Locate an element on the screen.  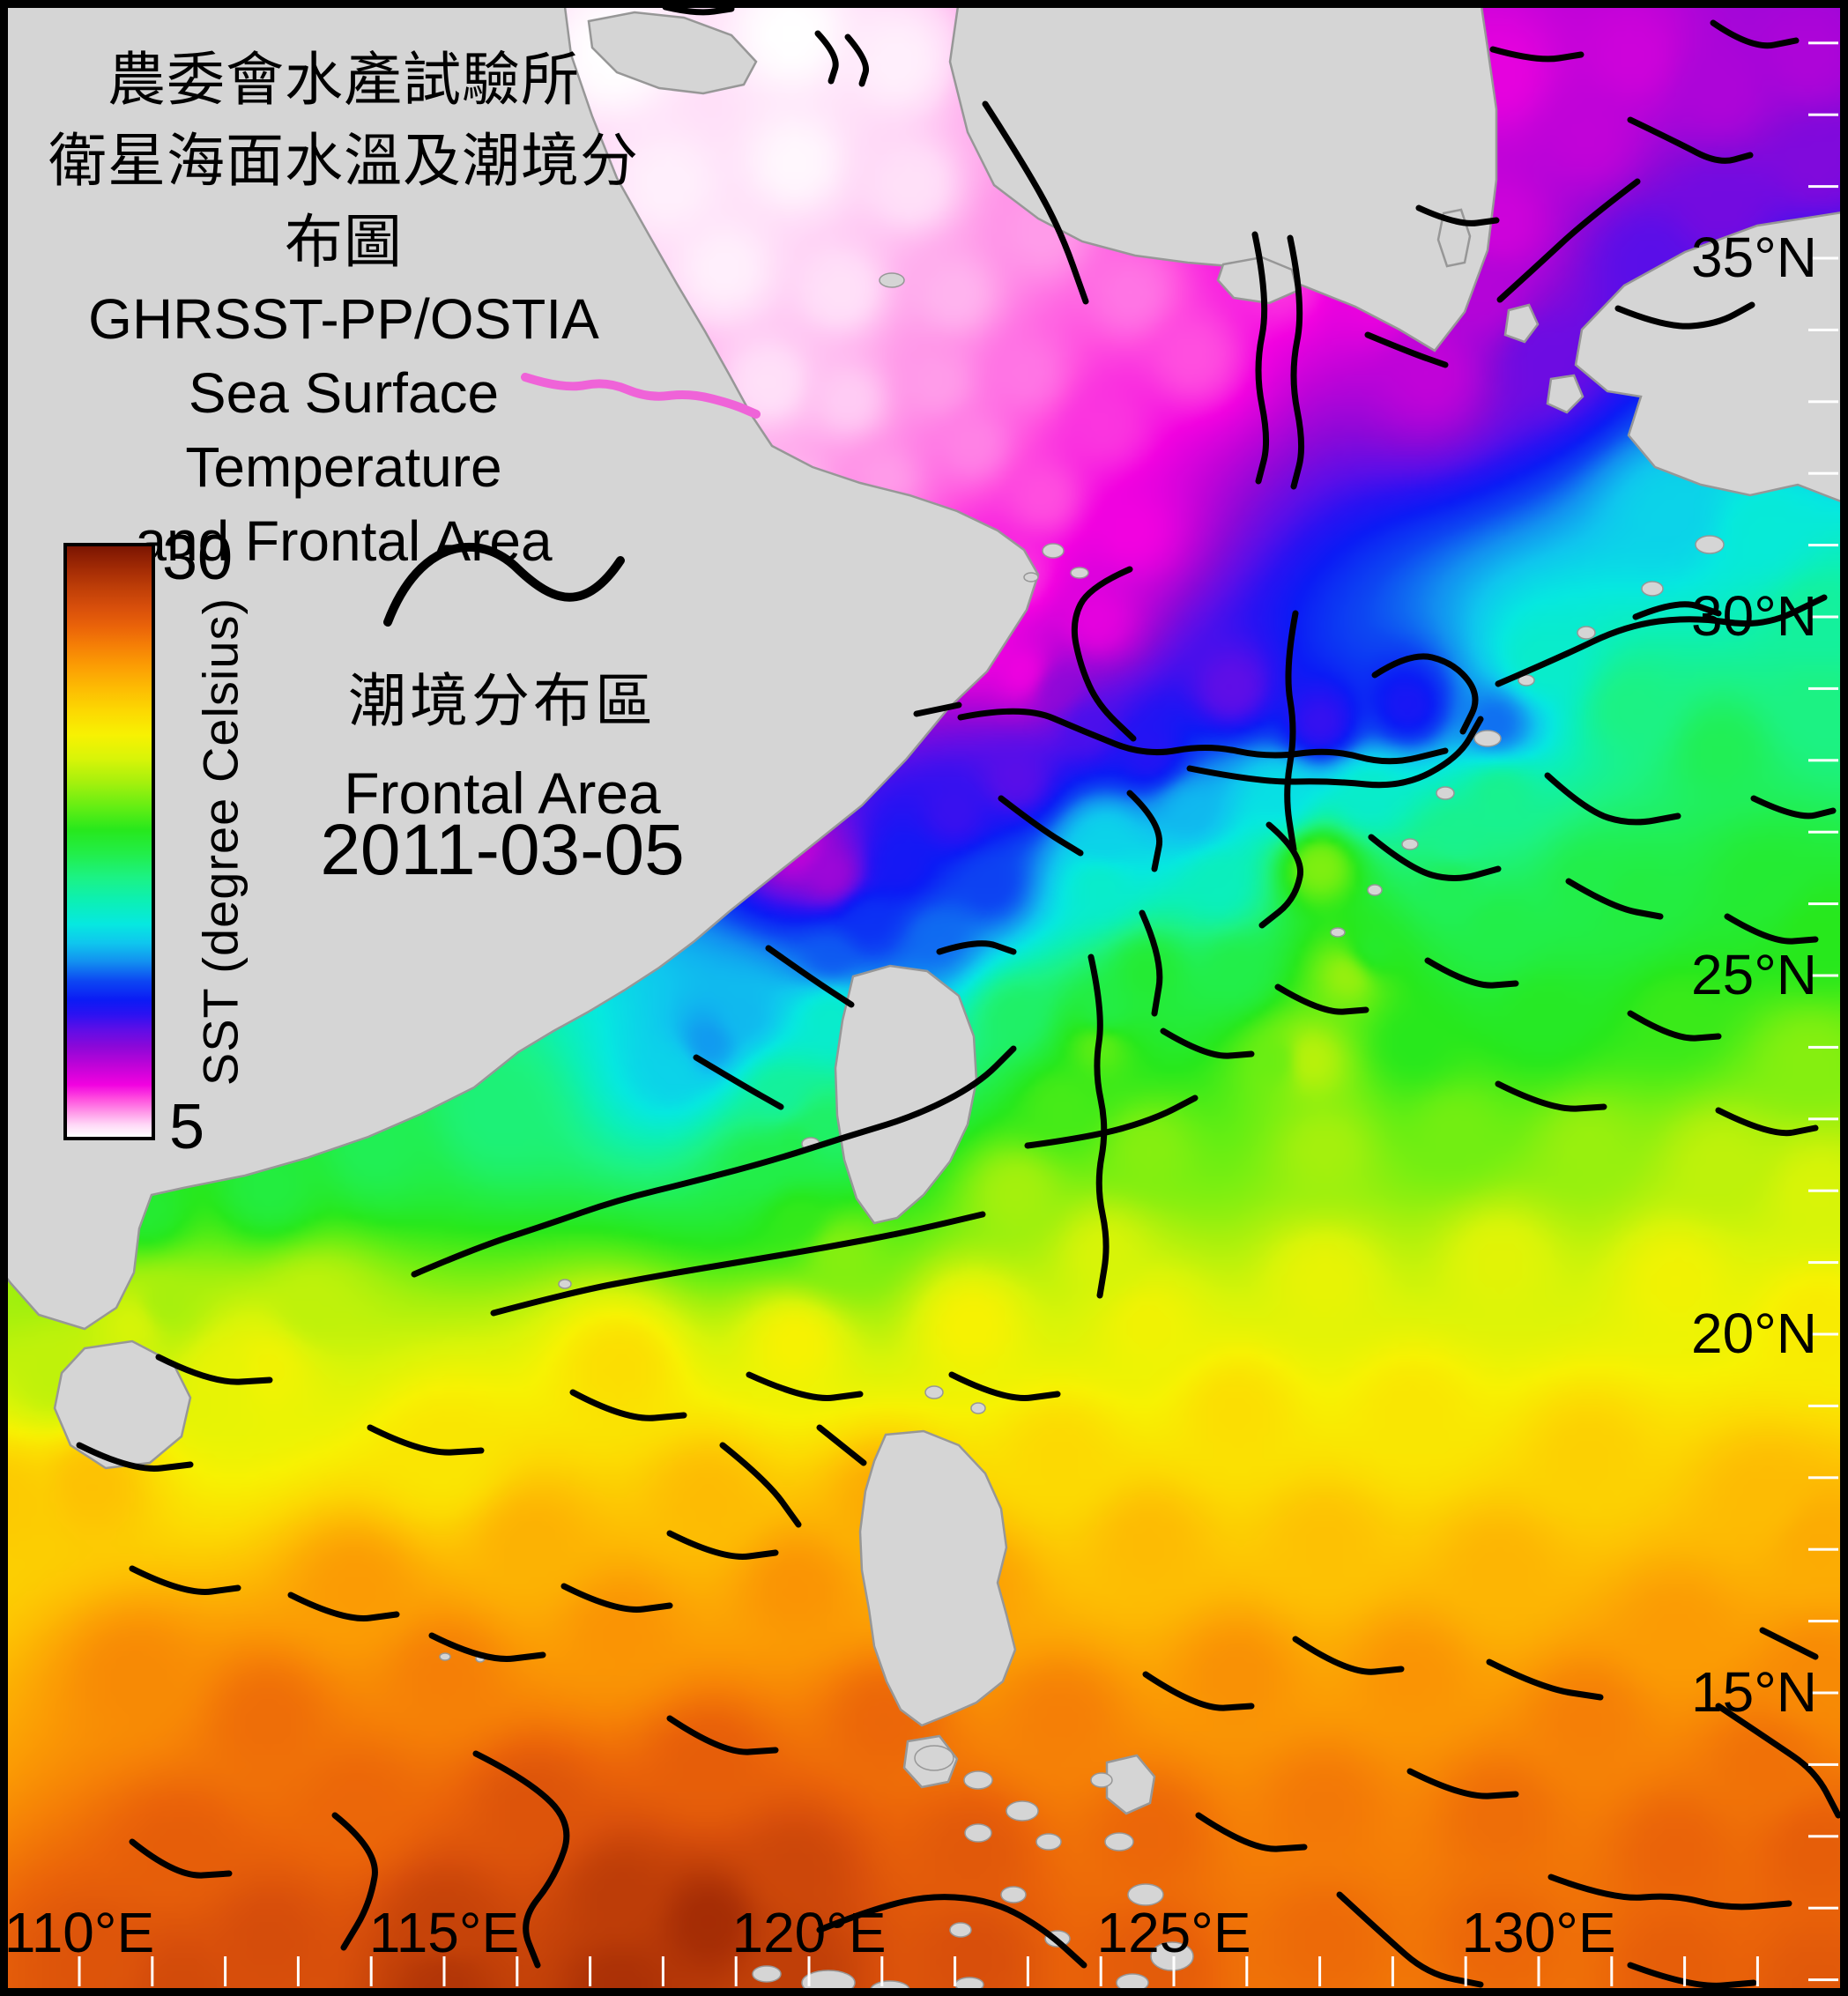
land-japan is located at coordinates (1711, 358).